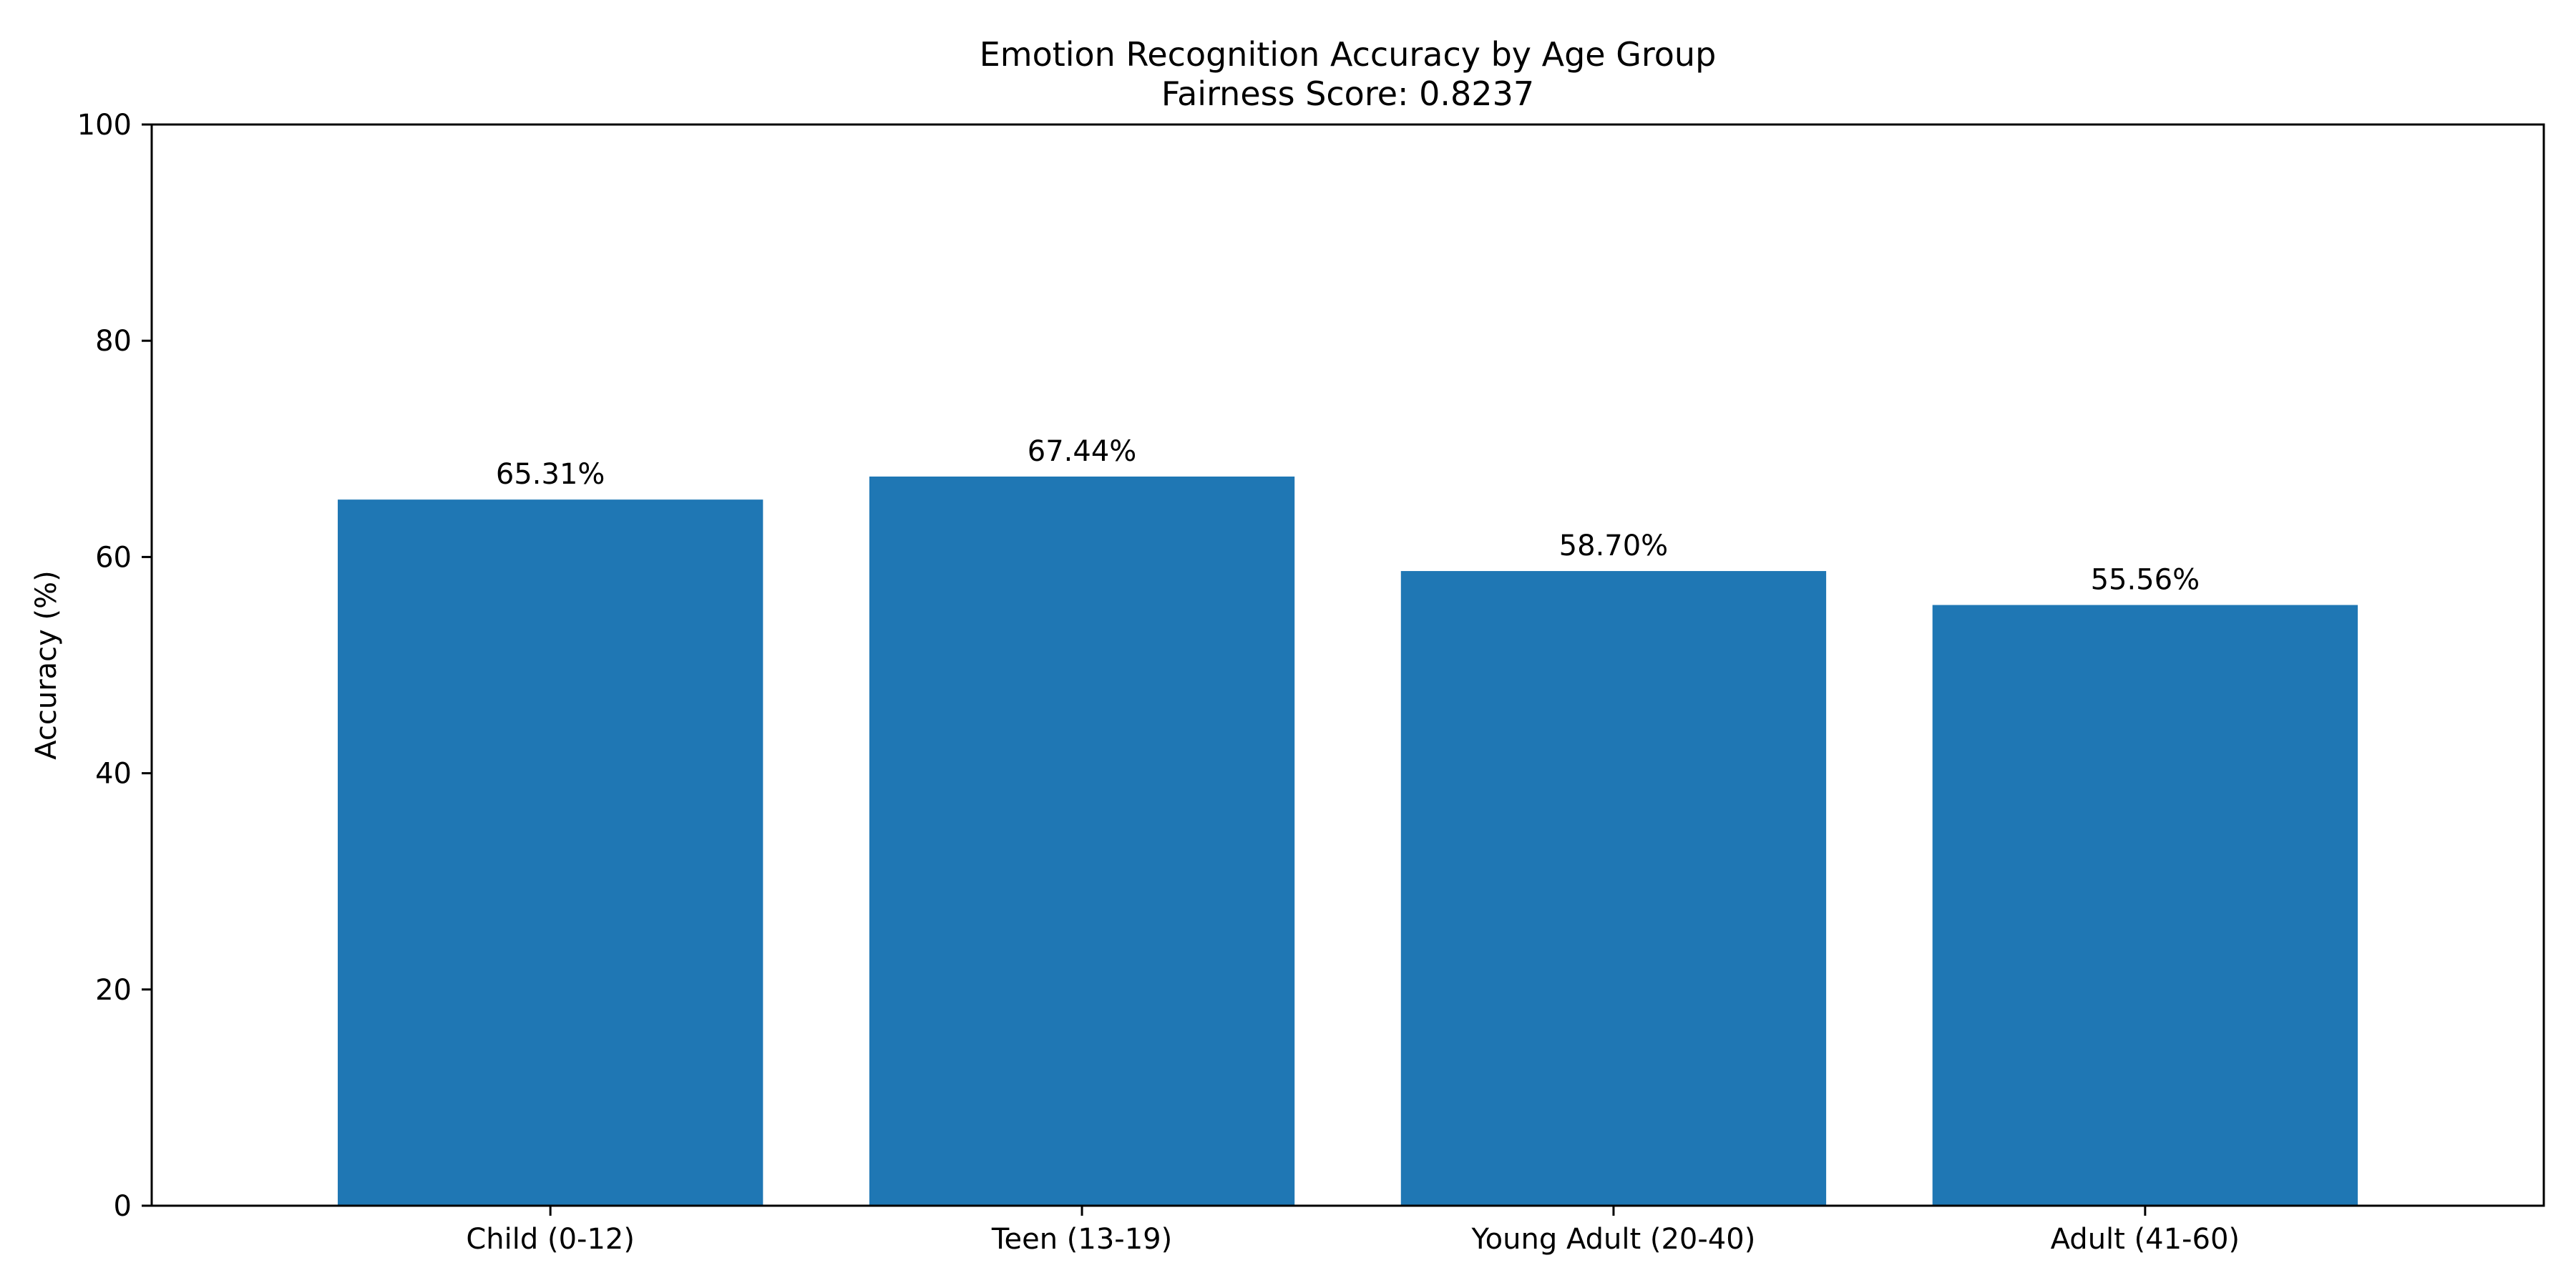 This screenshot has width=2576, height=1288. What do you see at coordinates (1613, 1239) in the screenshot?
I see `x-tick-label: Young Adult (20-40)` at bounding box center [1613, 1239].